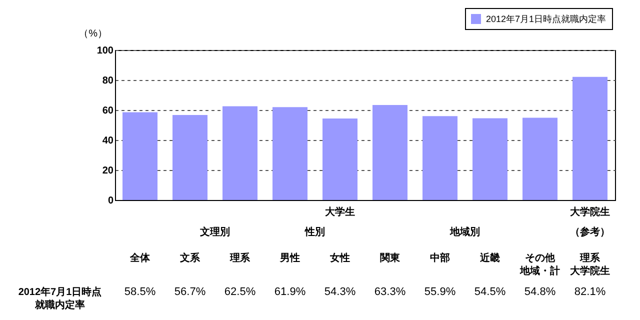 This screenshot has width=640, height=320. I want to click on data-label: 54.8%, so click(540, 292).